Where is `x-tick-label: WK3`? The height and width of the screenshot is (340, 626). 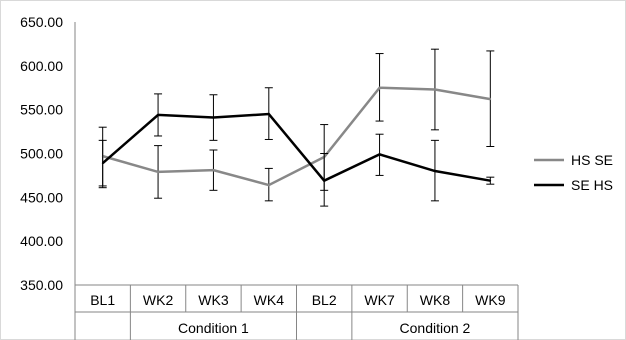 x-tick-label: WK3 is located at coordinates (213, 300).